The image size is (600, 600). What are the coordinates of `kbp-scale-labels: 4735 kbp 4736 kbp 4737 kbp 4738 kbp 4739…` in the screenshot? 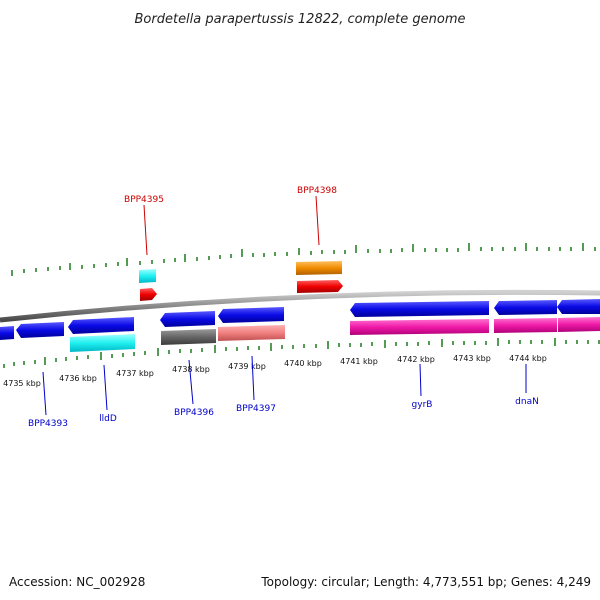 It's located at (275, 371).